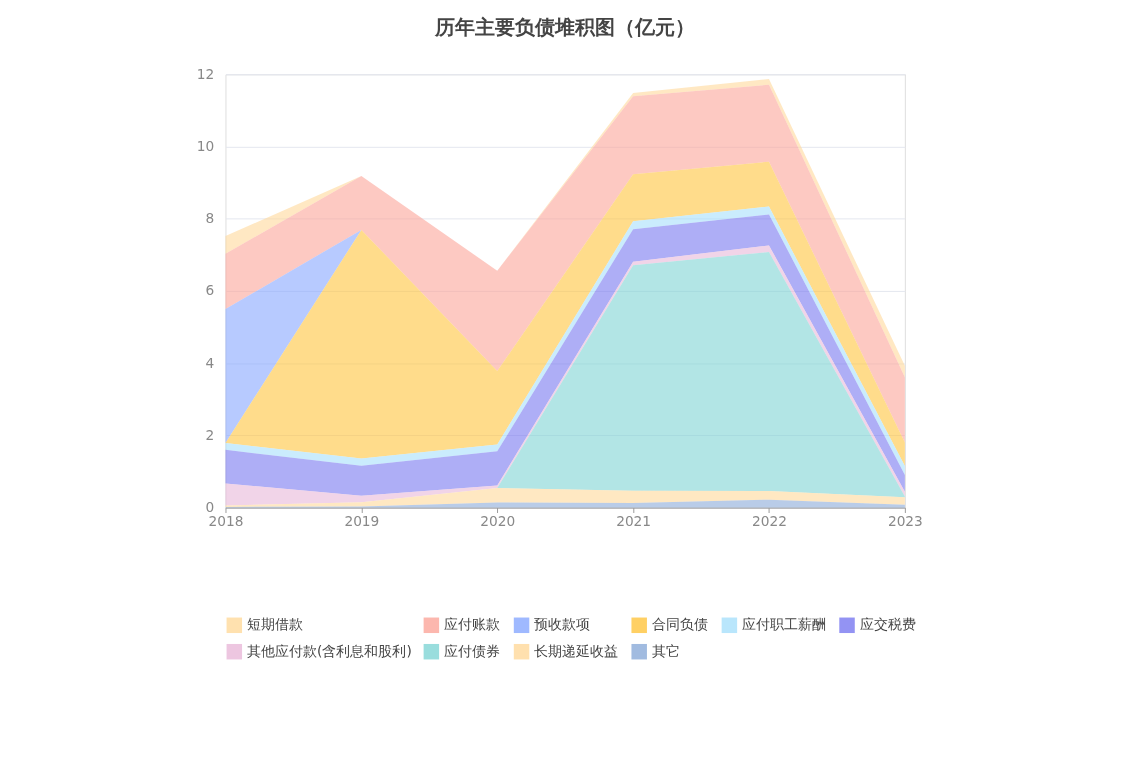 Image resolution: width=1148 pixels, height=776 pixels. I want to click on legend-label: 其它, so click(665, 650).